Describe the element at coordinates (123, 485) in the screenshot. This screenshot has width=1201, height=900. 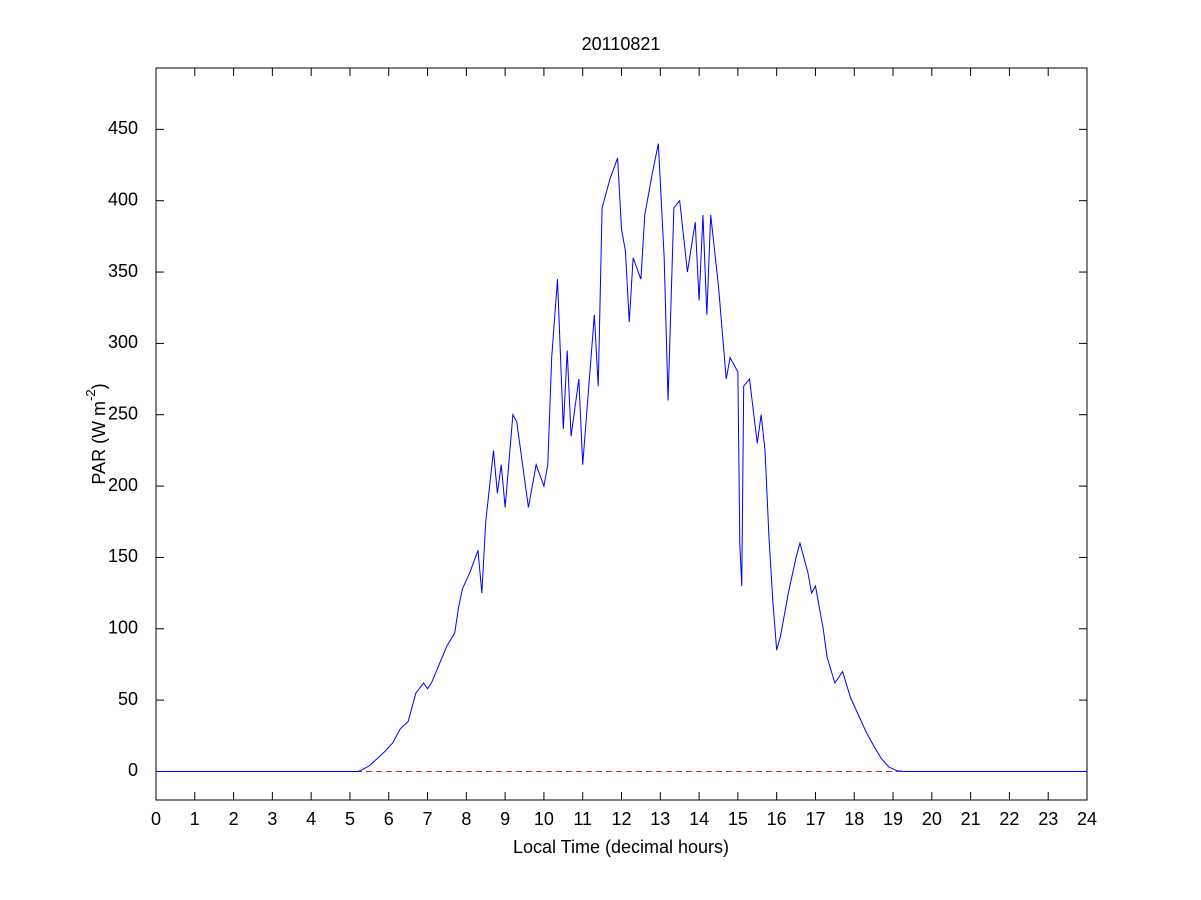
I see `y-tick-label: 200` at that location.